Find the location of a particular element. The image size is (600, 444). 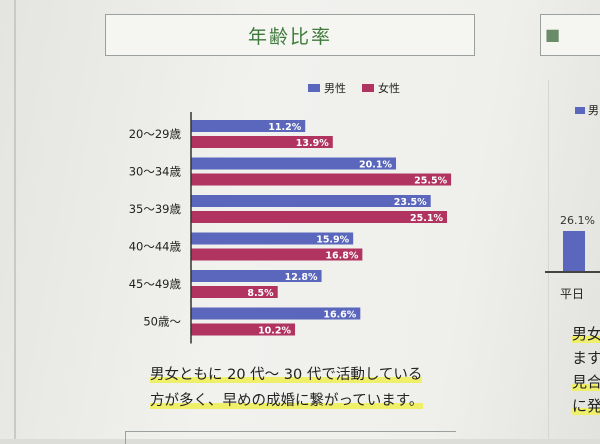

next-section-title-box: ■ is located at coordinates (570, 35).